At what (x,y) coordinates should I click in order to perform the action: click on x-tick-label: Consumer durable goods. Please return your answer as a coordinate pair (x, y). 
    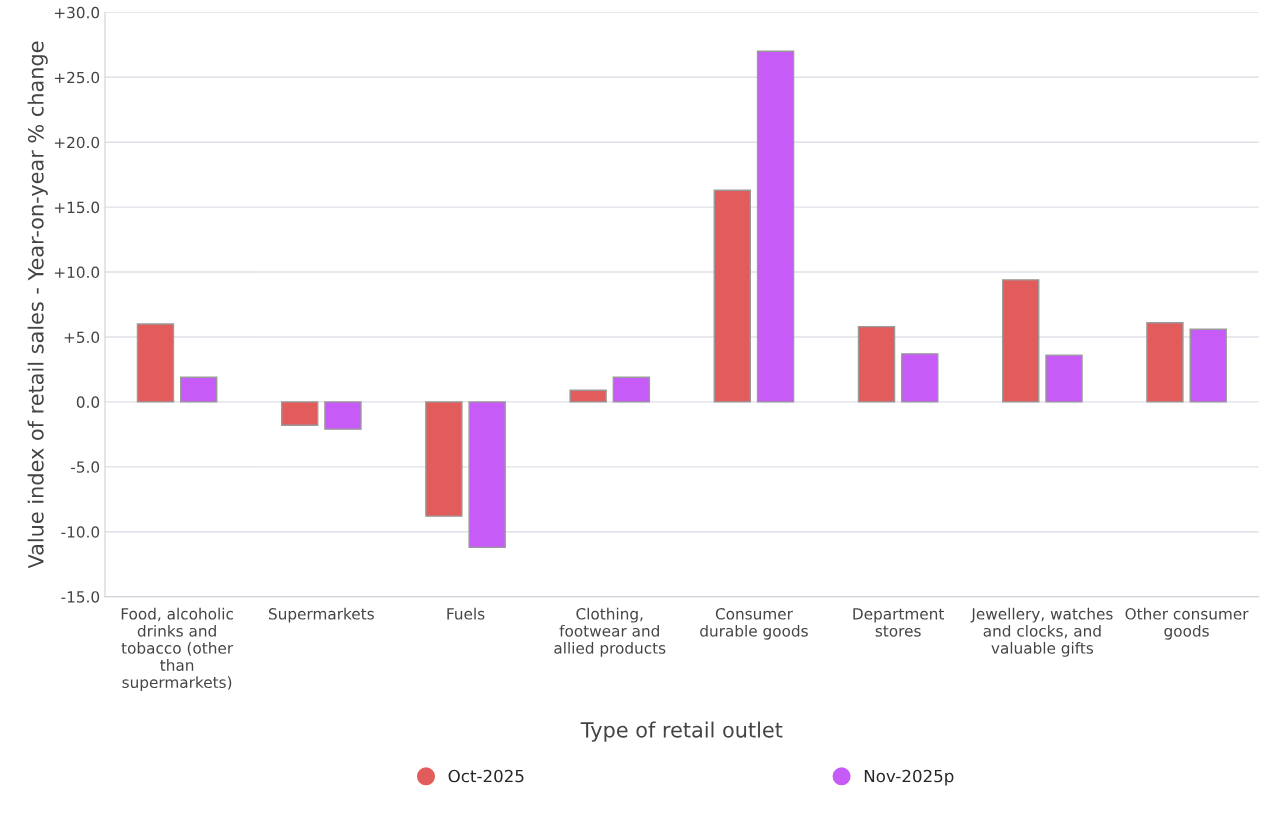
    Looking at the image, I should click on (754, 624).